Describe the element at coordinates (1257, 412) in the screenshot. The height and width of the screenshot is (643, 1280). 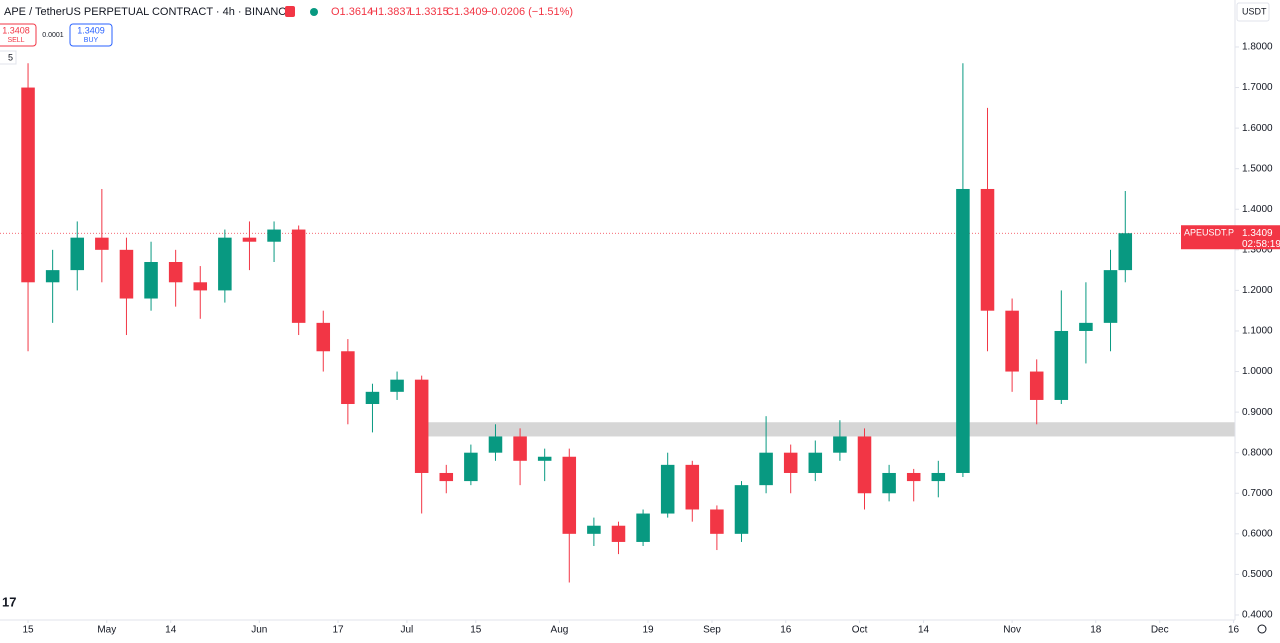
I see `y-tick-label: 0.9000` at that location.